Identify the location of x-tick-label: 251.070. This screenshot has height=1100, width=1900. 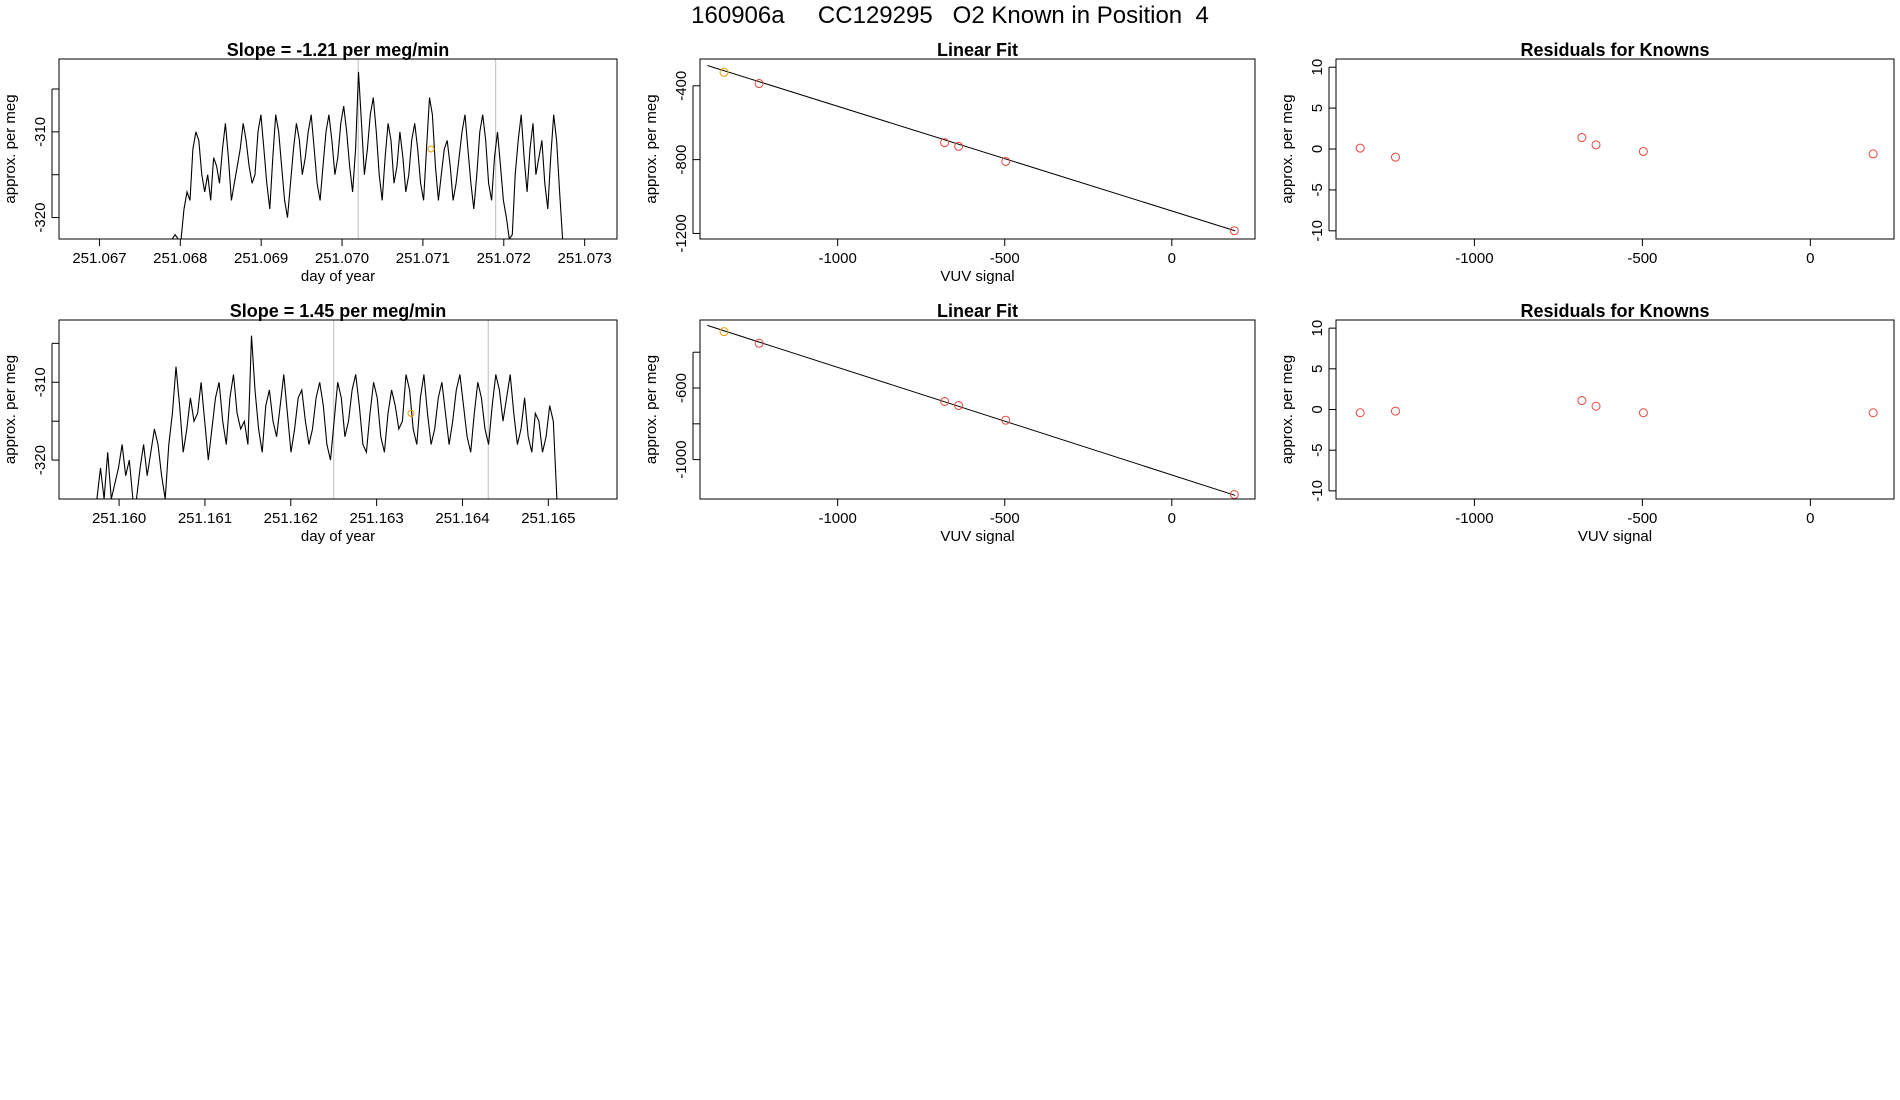
(342, 258).